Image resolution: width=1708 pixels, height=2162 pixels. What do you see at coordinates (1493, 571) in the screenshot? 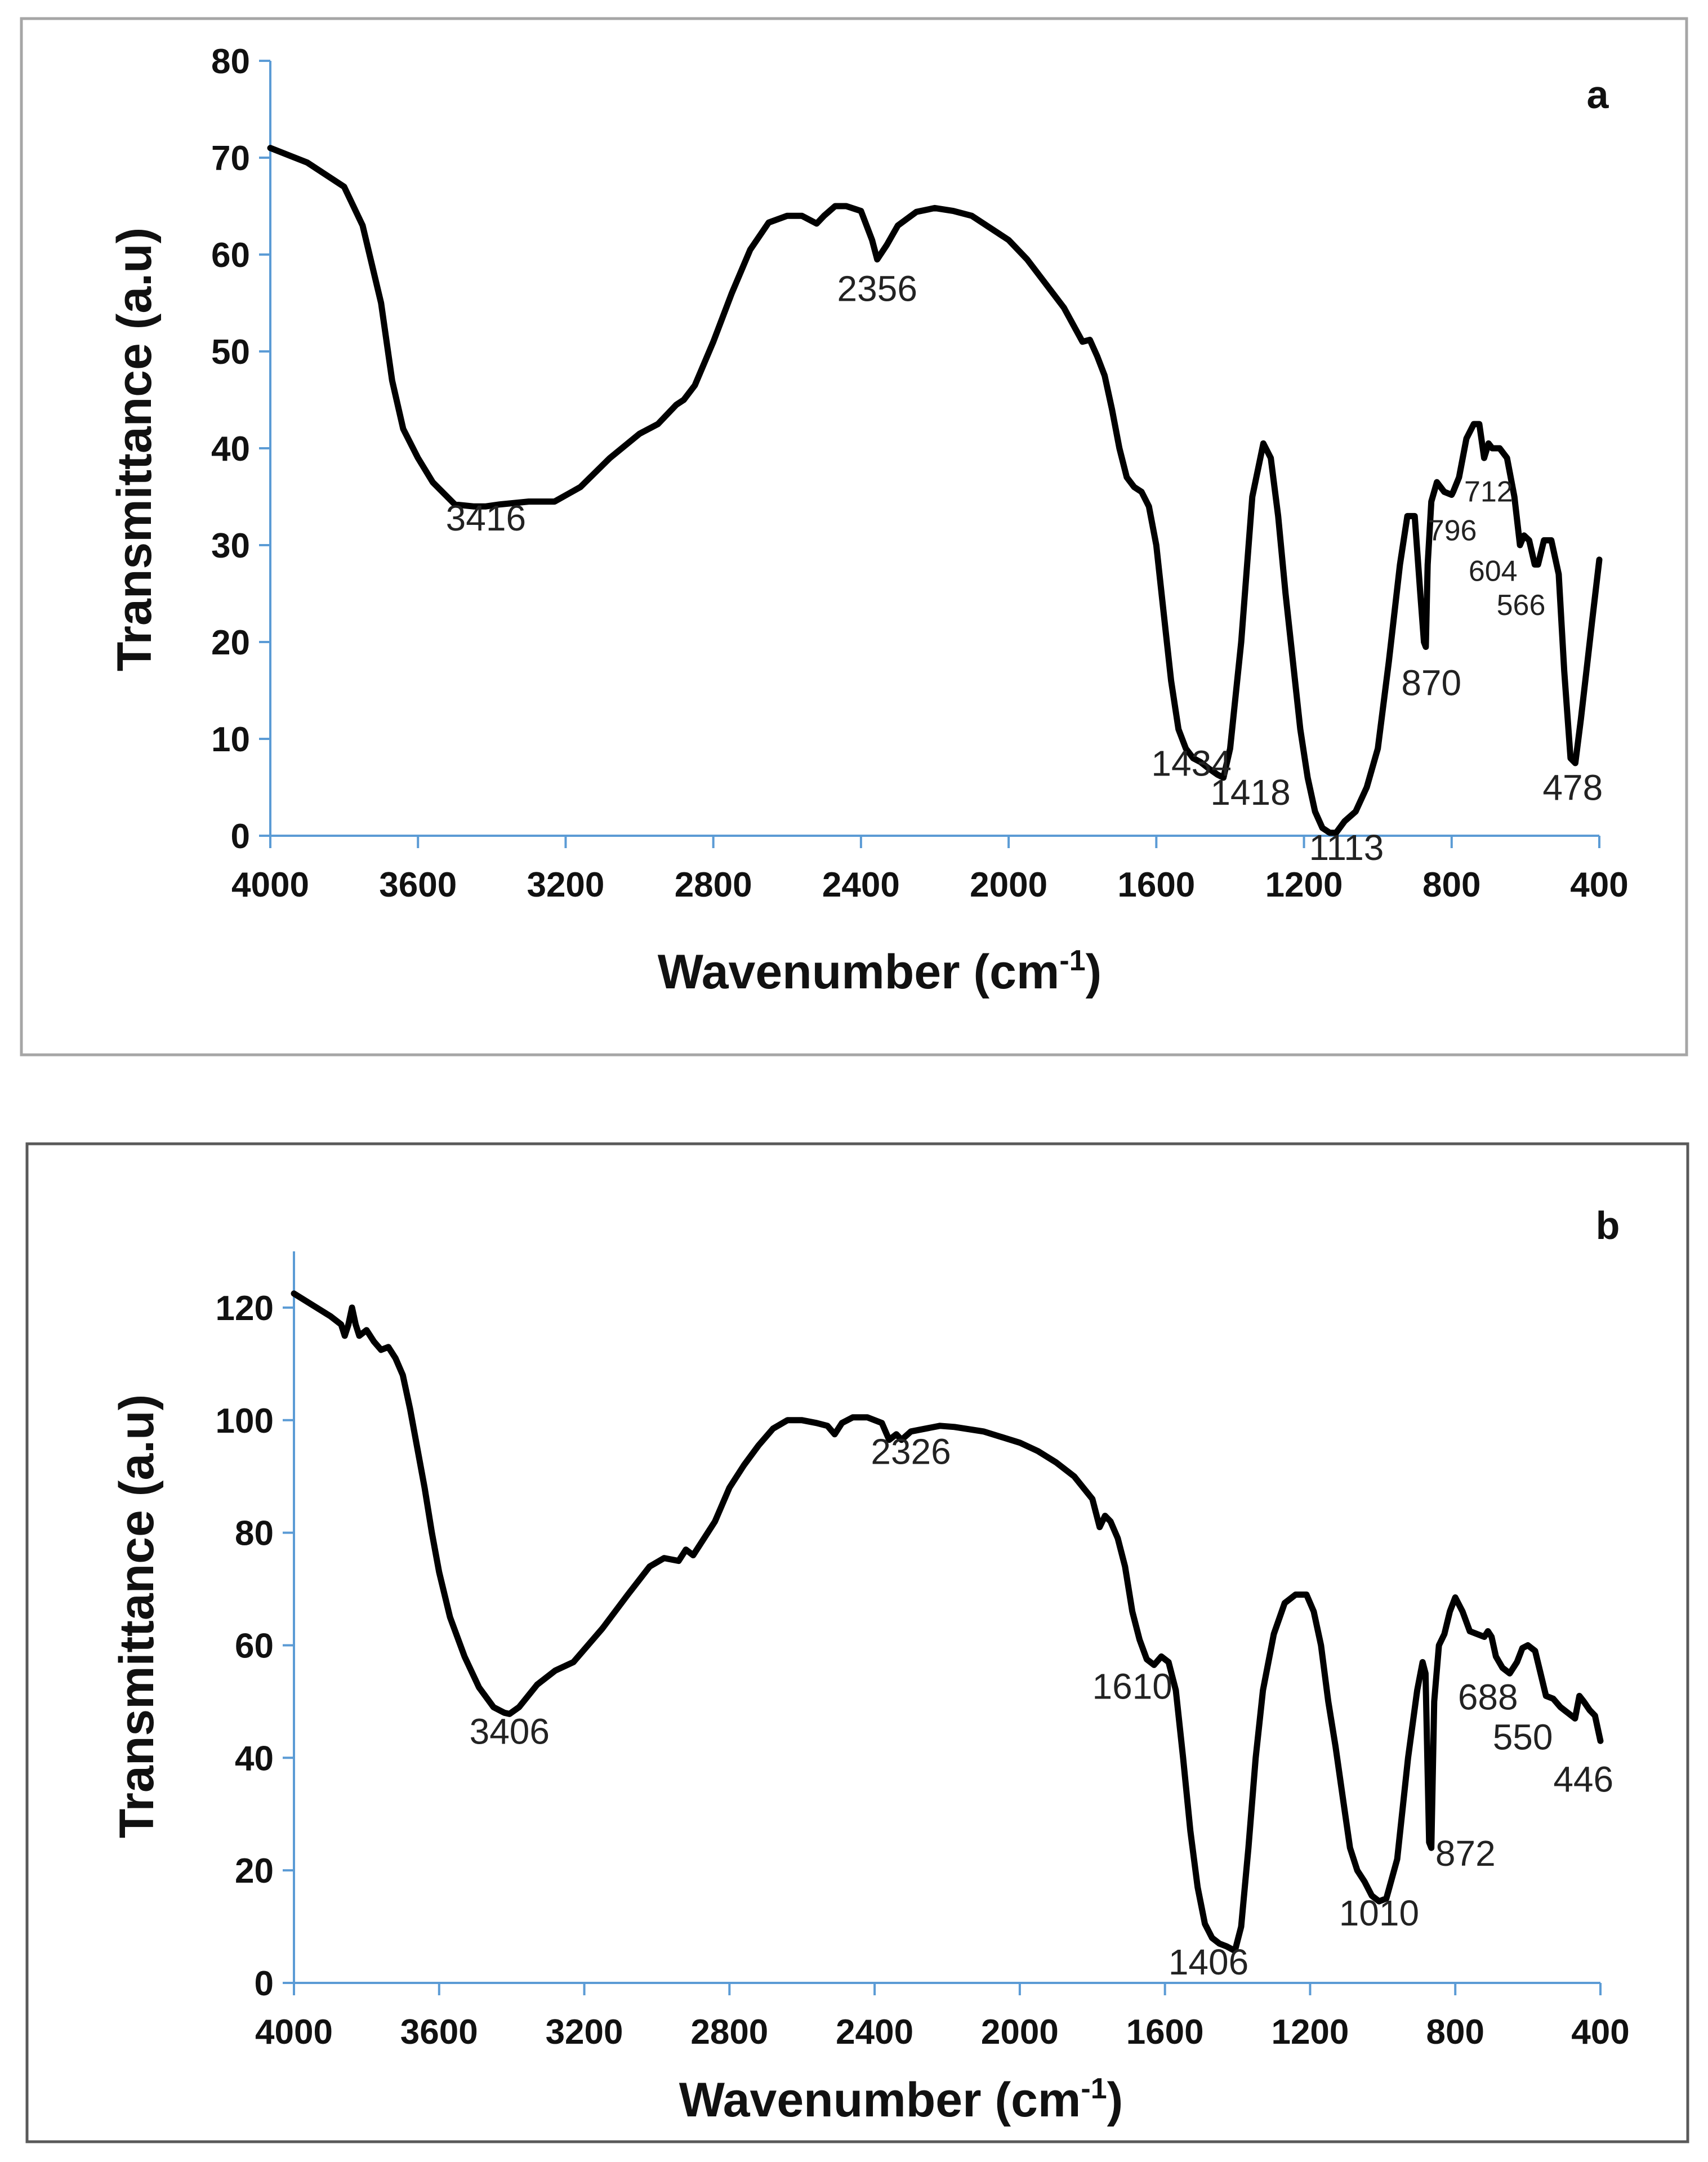
I see `panel-a-peak-label: 604` at bounding box center [1493, 571].